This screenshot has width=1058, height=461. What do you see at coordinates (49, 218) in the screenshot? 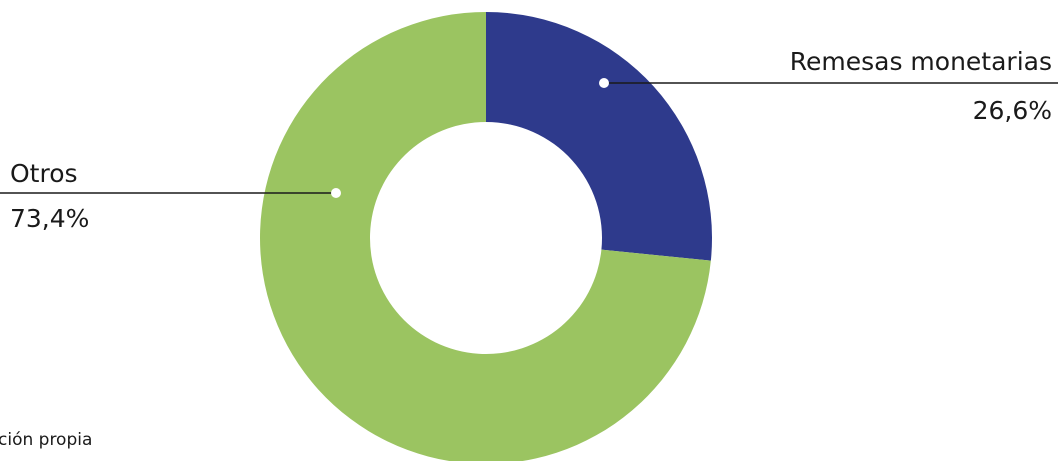
I see `value-label-otros: 73,4%` at bounding box center [49, 218].